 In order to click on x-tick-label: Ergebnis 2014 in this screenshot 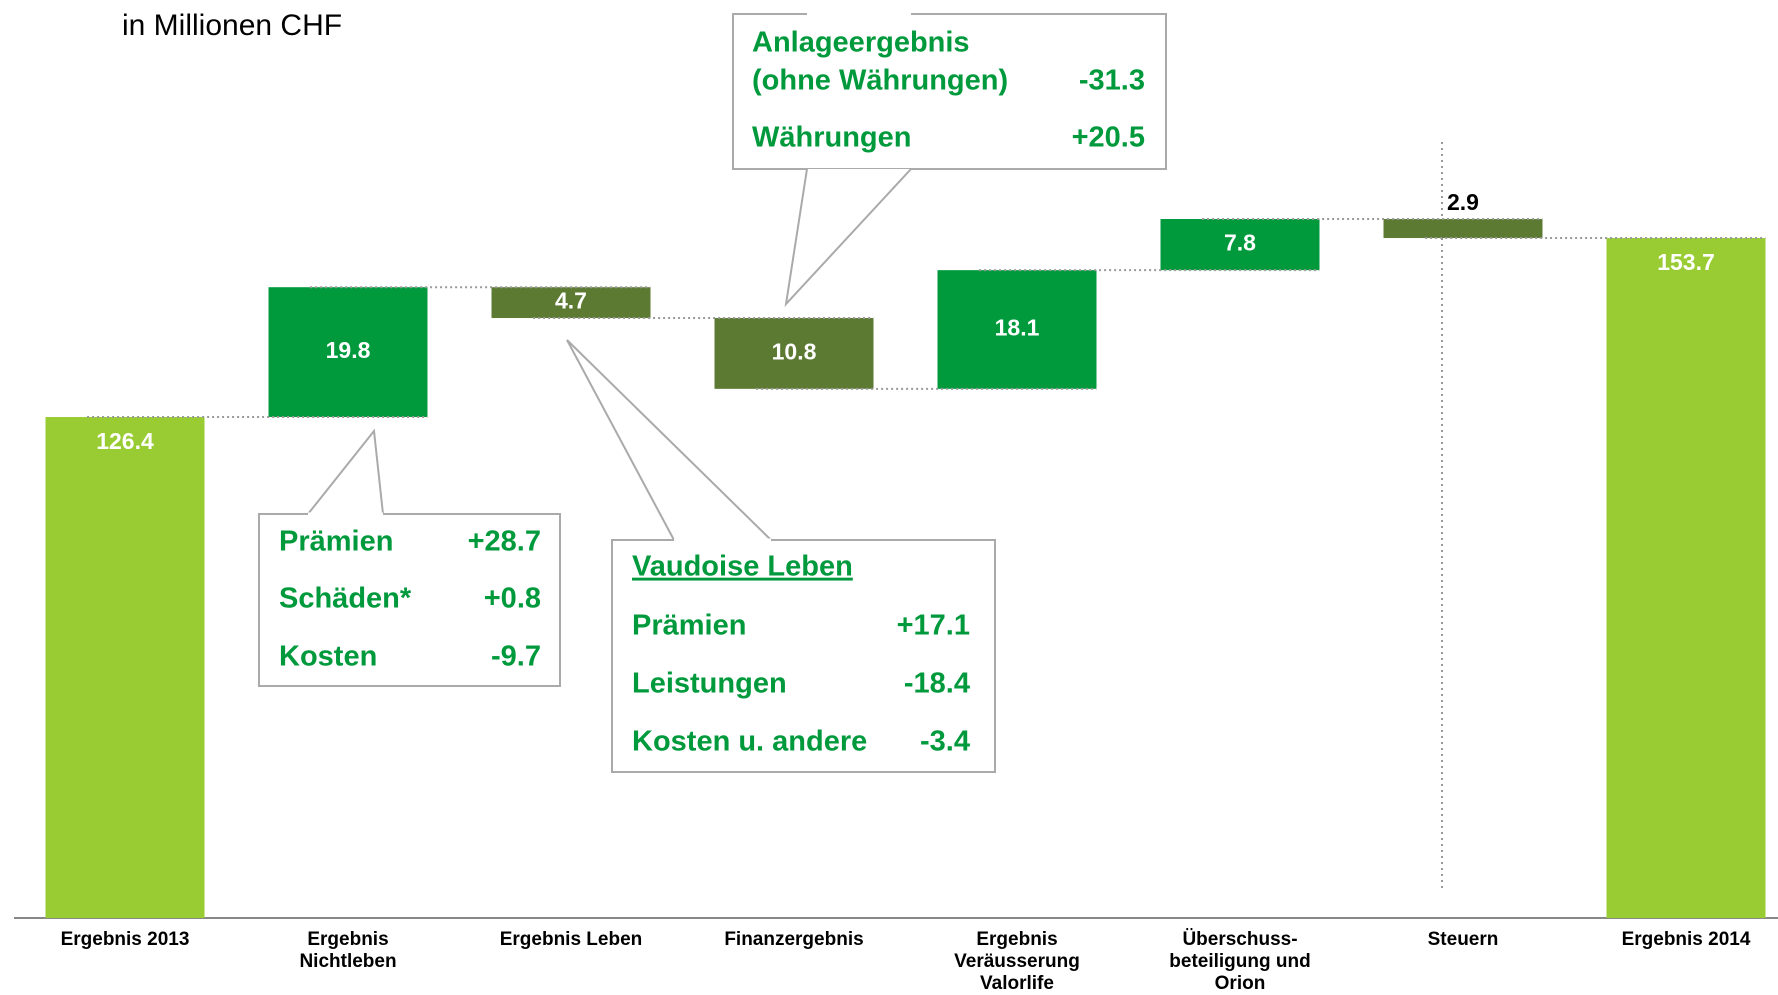, I will do `click(1686, 939)`.